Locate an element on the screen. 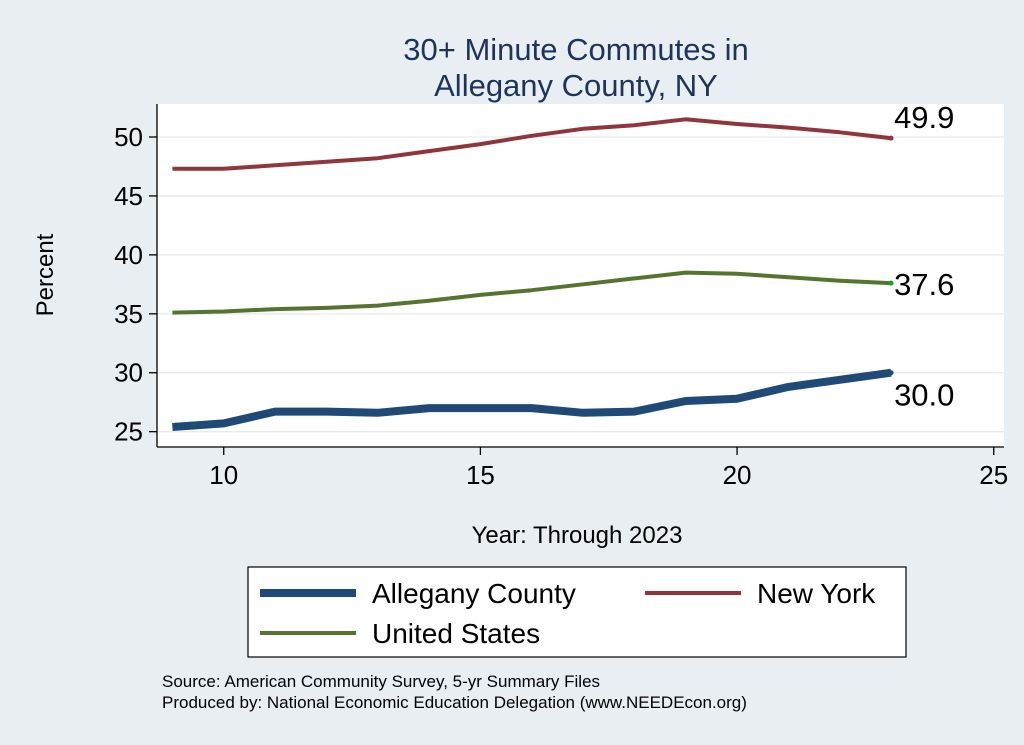 This screenshot has width=1024, height=745. legend-box is located at coordinates (577, 612).